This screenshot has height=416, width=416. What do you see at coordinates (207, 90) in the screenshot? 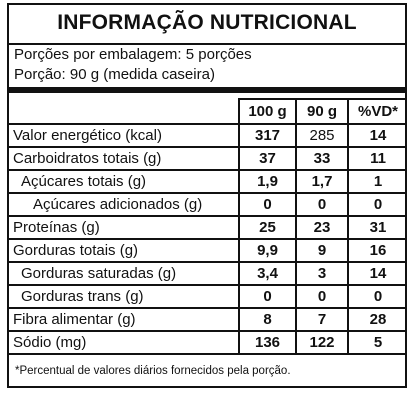
I see `serving-divider` at bounding box center [207, 90].